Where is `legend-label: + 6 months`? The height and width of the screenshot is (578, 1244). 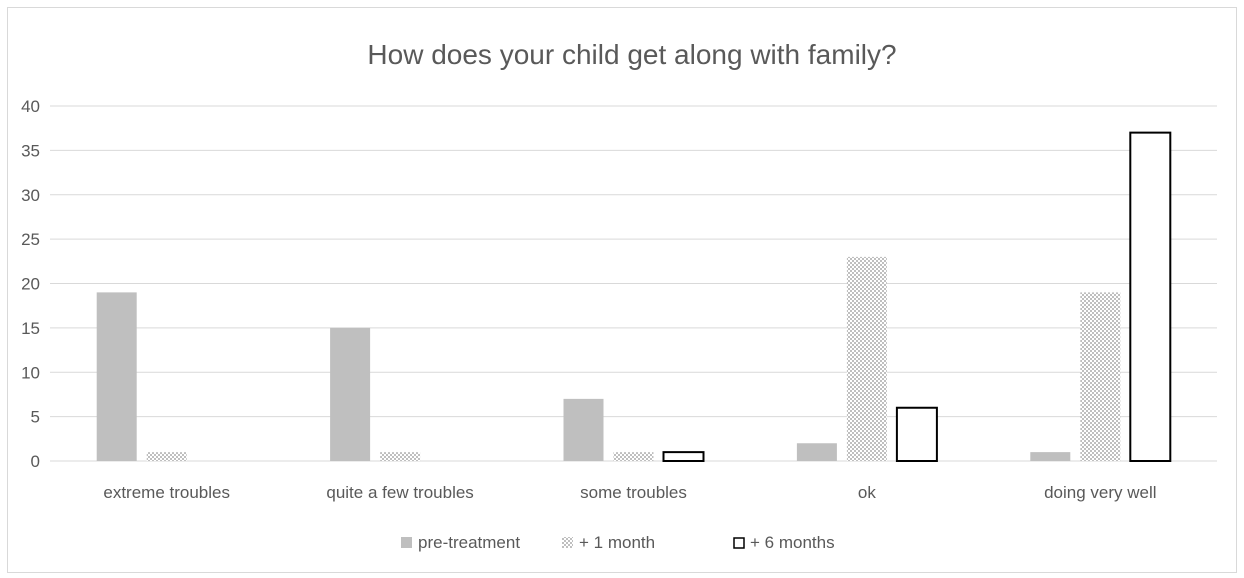 legend-label: + 6 months is located at coordinates (792, 542).